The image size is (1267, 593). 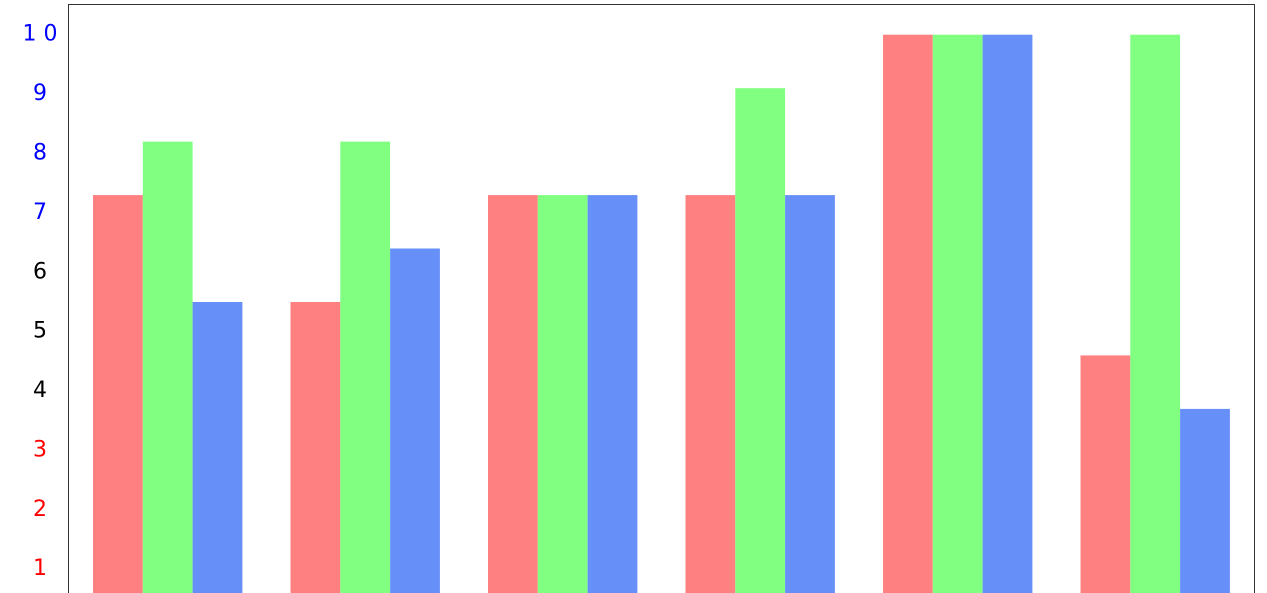 I want to click on y-tick-label: 3, so click(x=40, y=450).